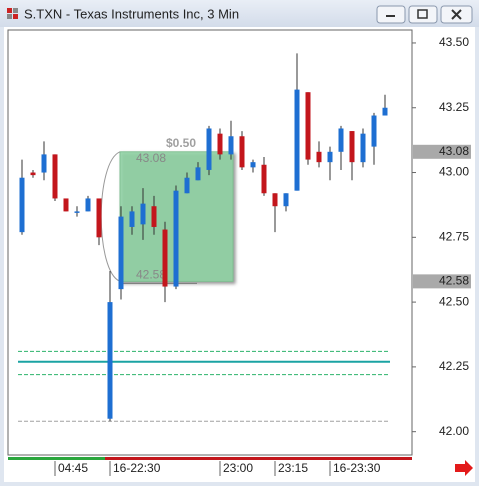  Describe the element at coordinates (181, 143) in the screenshot. I see `range-label: $0.50` at that location.